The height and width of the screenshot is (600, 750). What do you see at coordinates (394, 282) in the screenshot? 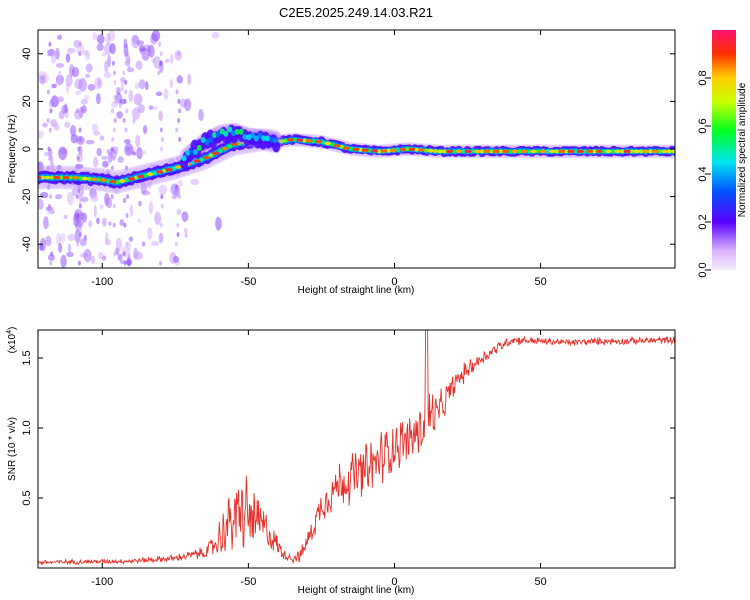
I see `x-tick-label: 0` at bounding box center [394, 282].